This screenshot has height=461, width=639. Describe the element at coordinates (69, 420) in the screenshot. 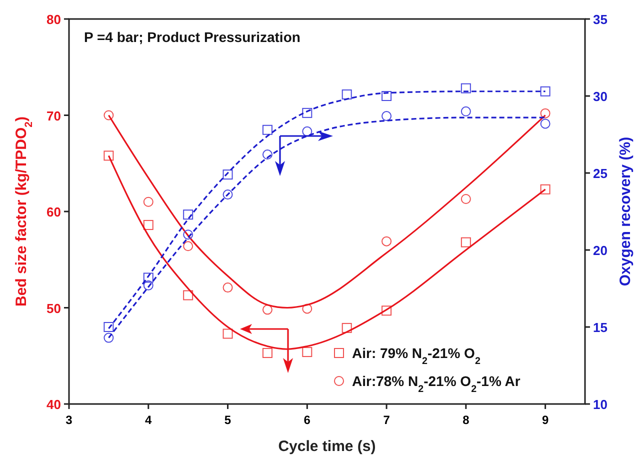

I see `x-tick-label: 3` at that location.